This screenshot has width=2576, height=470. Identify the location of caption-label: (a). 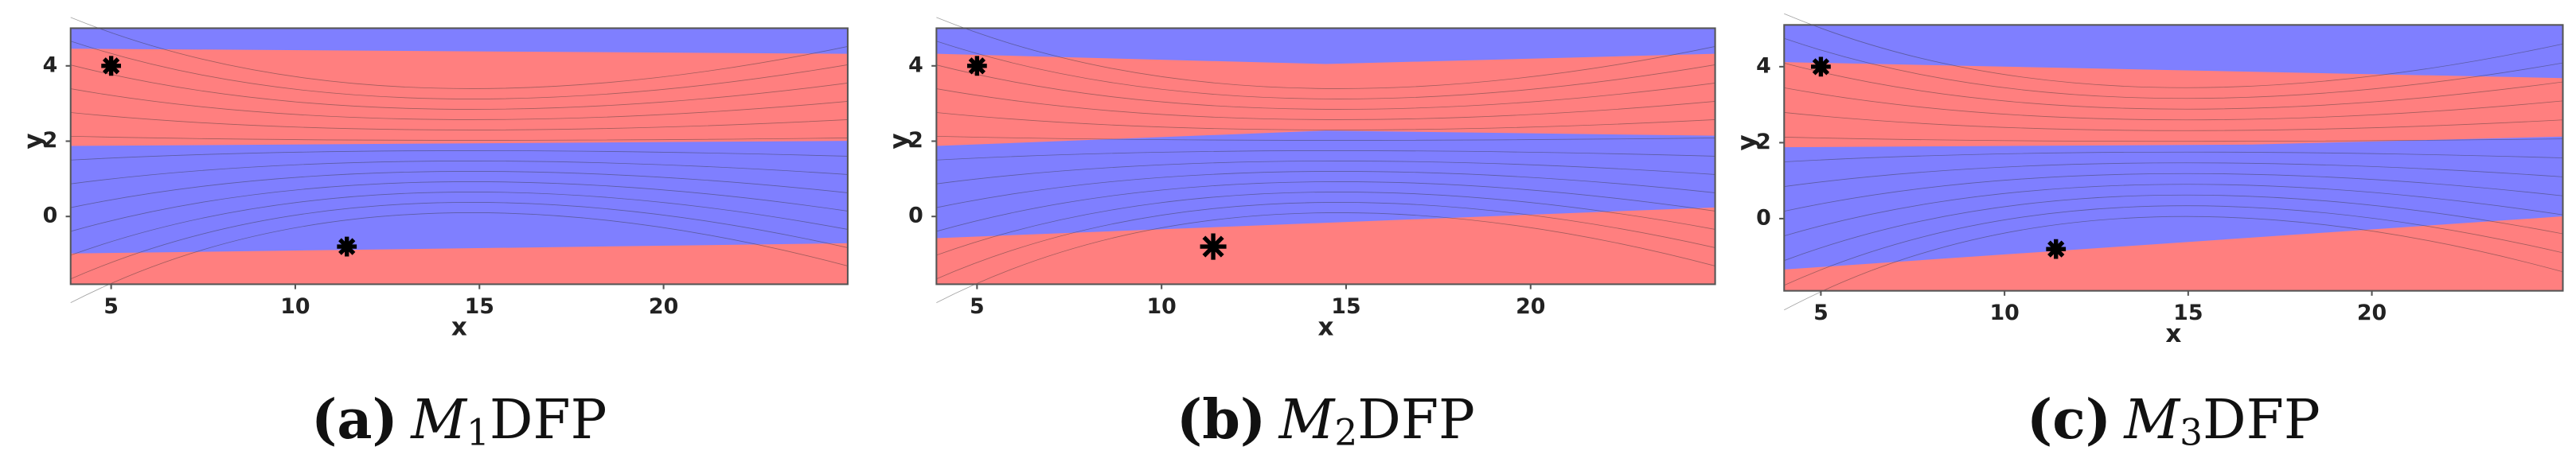
(354, 419).